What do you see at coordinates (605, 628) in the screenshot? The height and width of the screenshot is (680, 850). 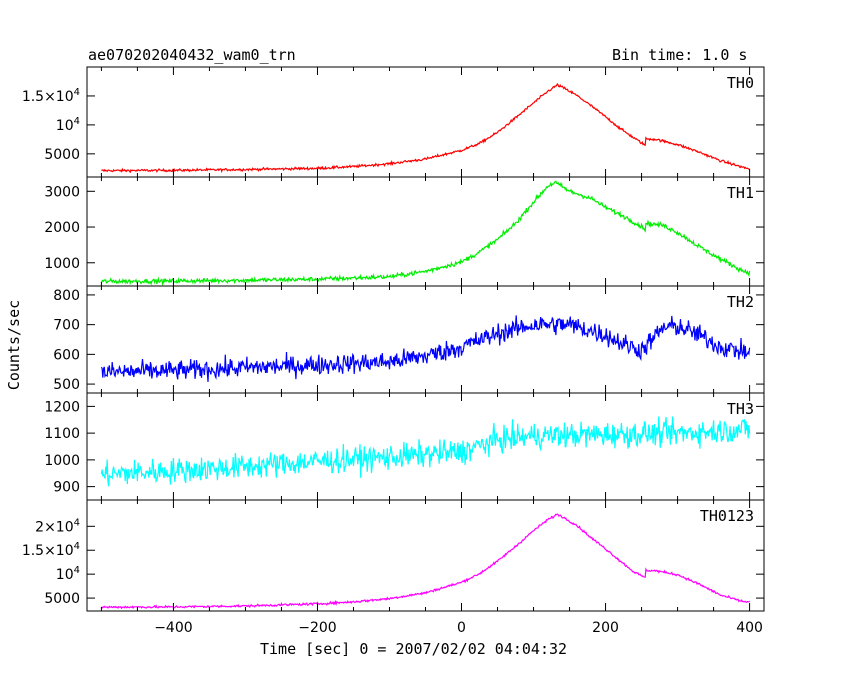 I see `x-tick-label: 200` at bounding box center [605, 628].